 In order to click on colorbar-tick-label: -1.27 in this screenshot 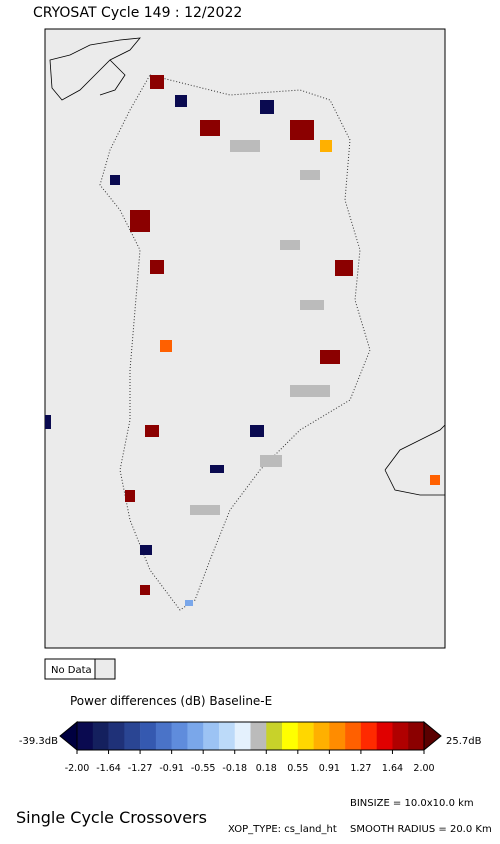, I will do `click(140, 768)`.